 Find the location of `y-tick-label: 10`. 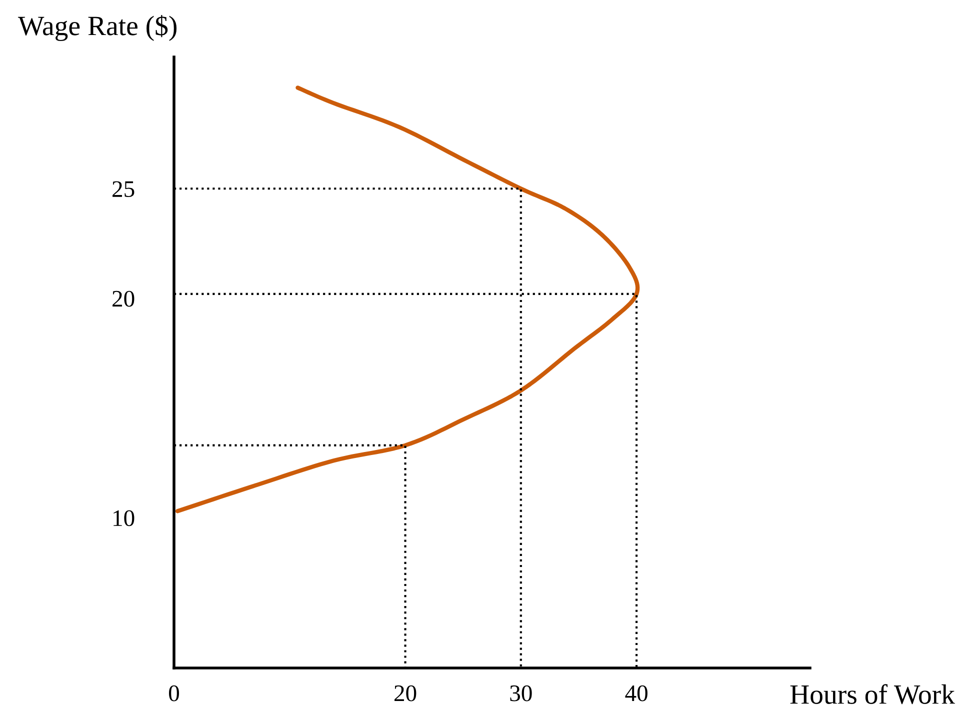

y-tick-label: 10 is located at coordinates (124, 518).